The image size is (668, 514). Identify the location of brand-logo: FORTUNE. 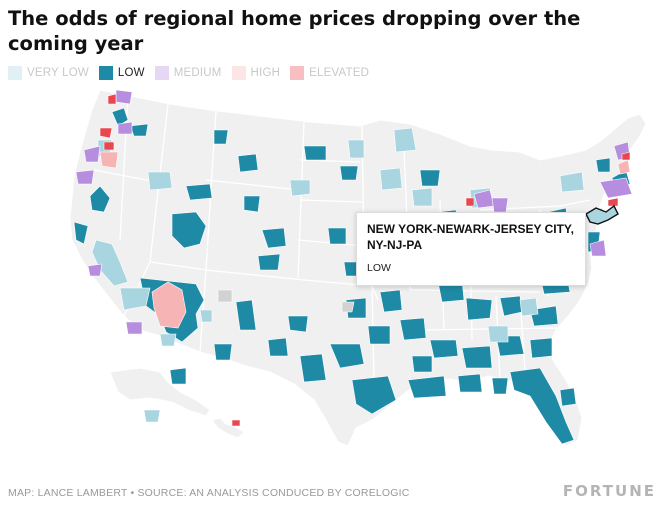
(609, 491).